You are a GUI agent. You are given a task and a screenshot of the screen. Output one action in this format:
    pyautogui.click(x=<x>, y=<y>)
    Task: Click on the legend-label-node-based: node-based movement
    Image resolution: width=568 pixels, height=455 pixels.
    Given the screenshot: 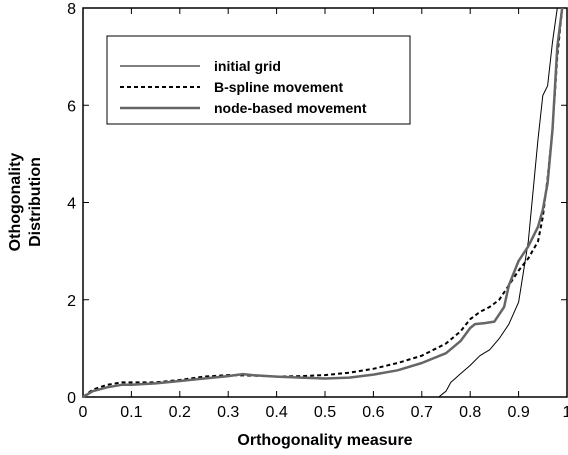 What is the action you would take?
    pyautogui.click(x=290, y=108)
    